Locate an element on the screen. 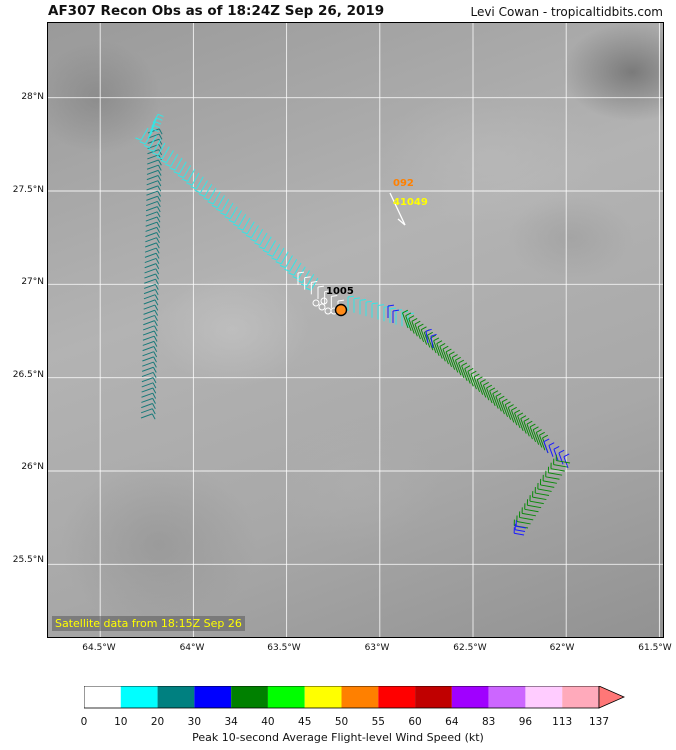 The width and height of the screenshot is (676, 750). colorbar-tick: 0 is located at coordinates (84, 722).